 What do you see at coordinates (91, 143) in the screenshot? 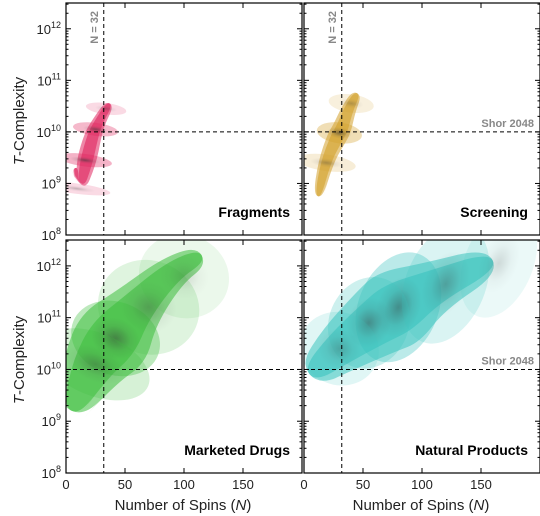
I see `fragments-density-inner` at bounding box center [91, 143].